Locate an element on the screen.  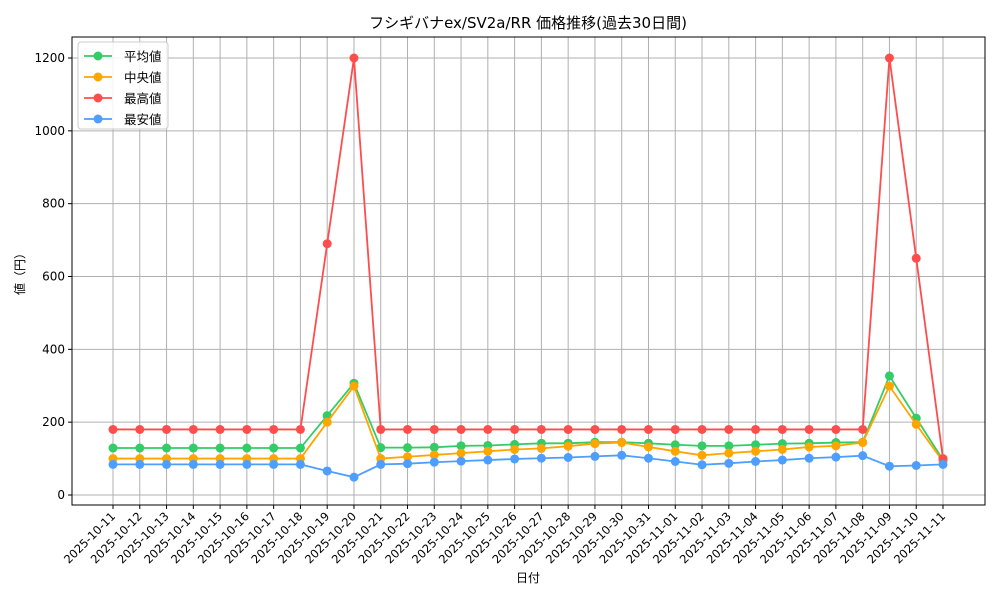
y-tick-label: 200 is located at coordinates (53, 422).